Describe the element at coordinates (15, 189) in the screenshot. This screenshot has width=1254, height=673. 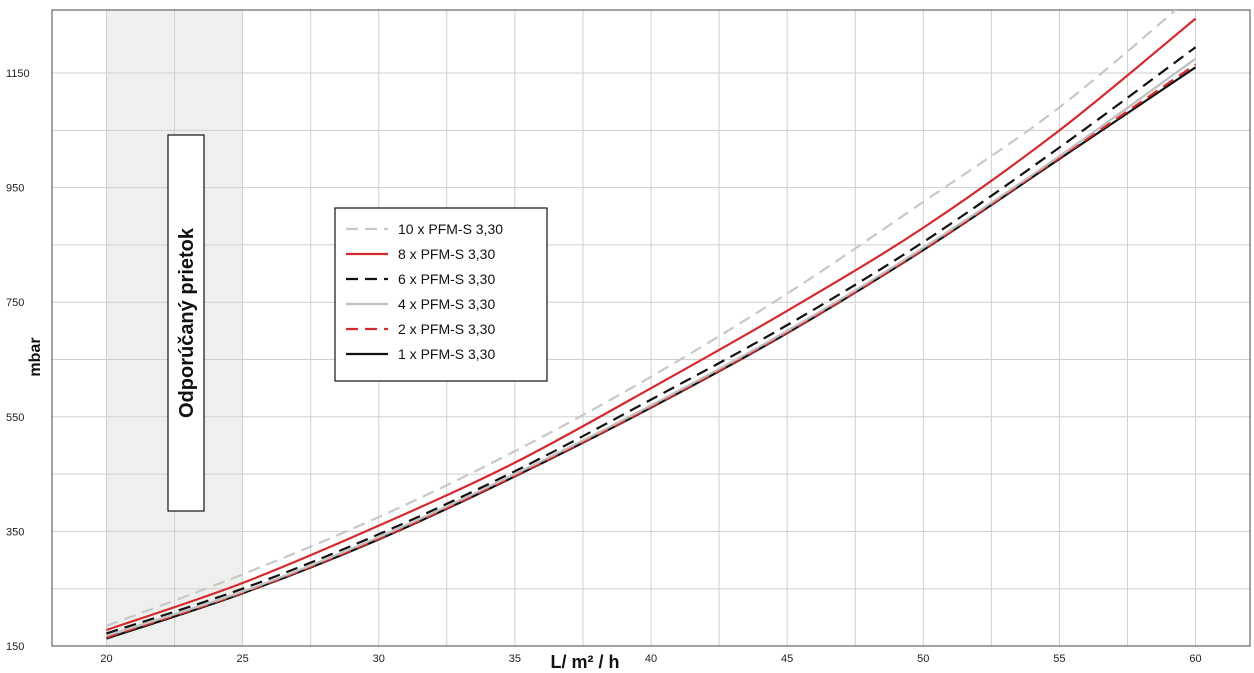
I see `y-tick-label: 950` at that location.